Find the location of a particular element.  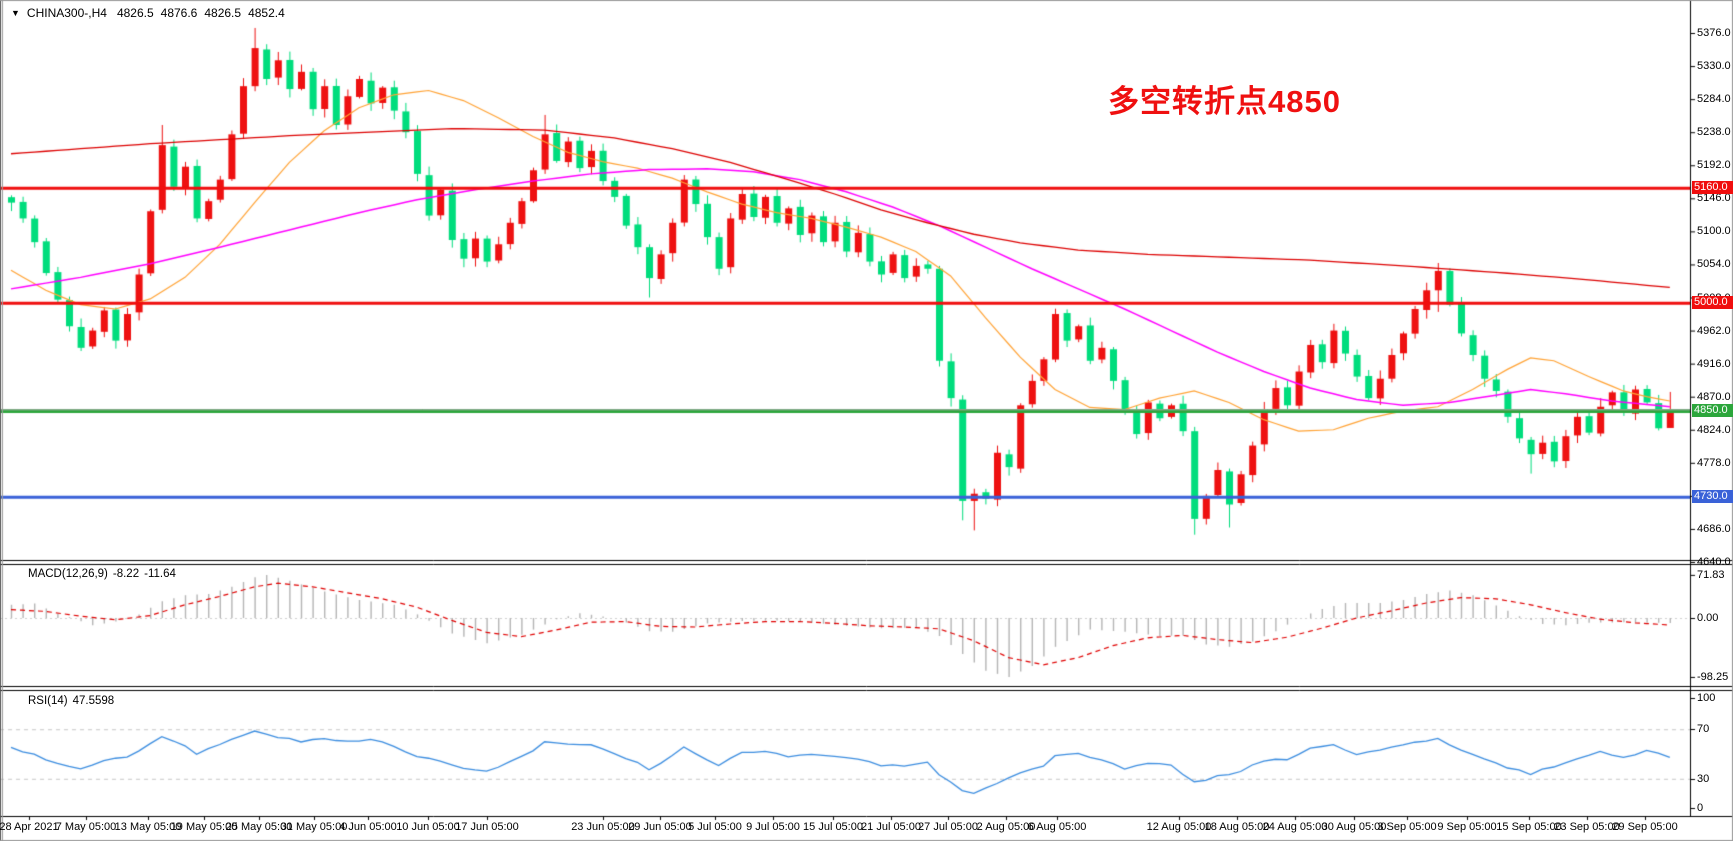

rsi-value: 47.5598 is located at coordinates (93, 701).